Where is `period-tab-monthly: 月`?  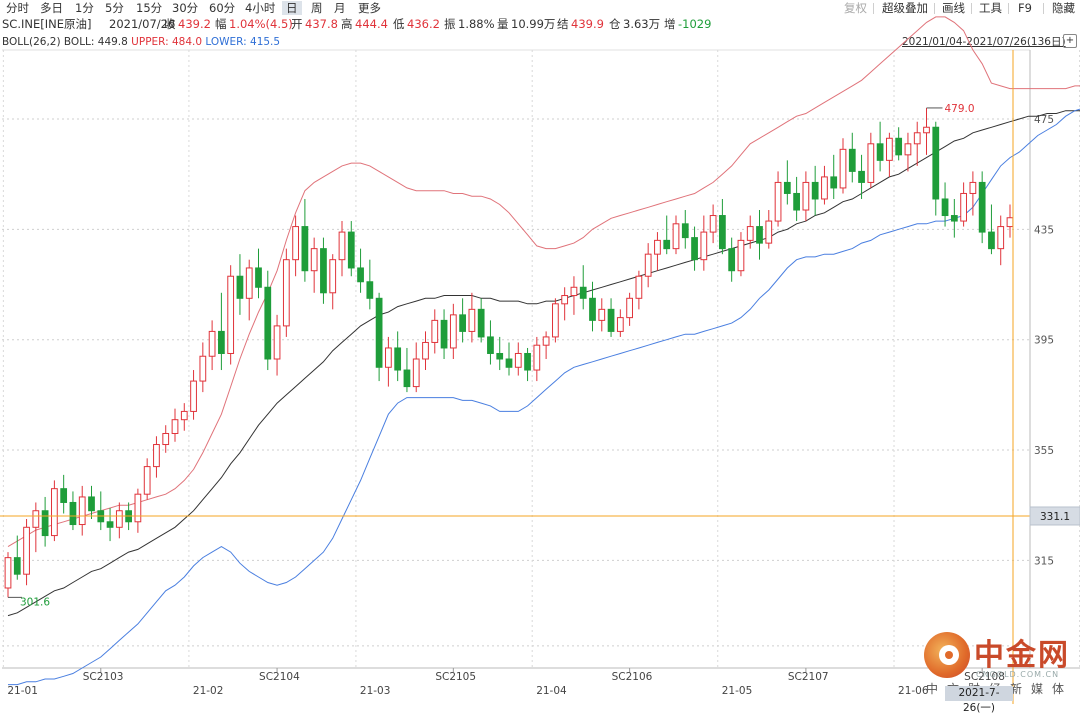
period-tab-monthly: 月 is located at coordinates (340, 8).